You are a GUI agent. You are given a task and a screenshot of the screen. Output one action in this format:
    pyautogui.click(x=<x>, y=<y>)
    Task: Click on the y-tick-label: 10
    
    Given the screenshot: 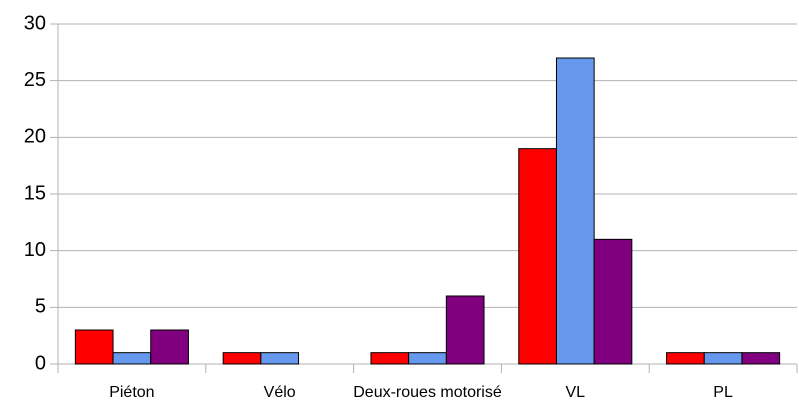 What is the action you would take?
    pyautogui.click(x=35, y=250)
    